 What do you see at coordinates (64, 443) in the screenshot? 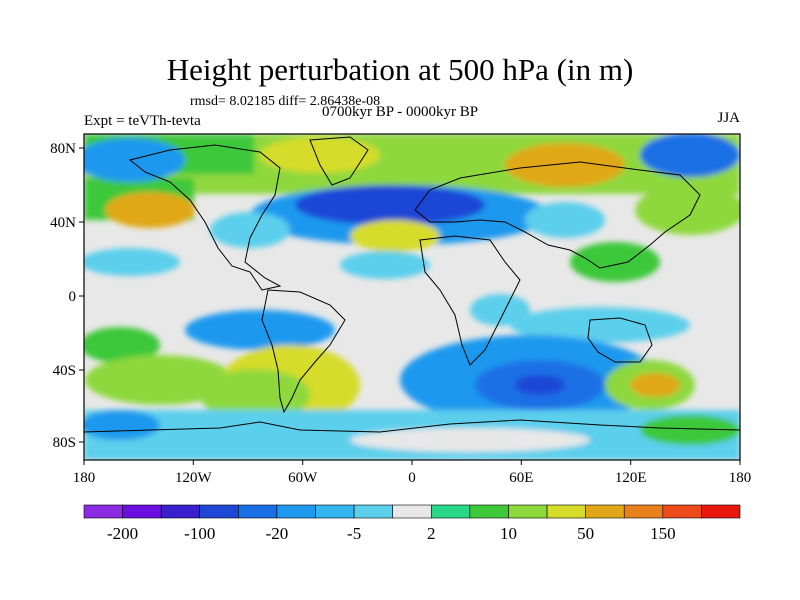
I see `lat-tick-label: 80S` at bounding box center [64, 443].